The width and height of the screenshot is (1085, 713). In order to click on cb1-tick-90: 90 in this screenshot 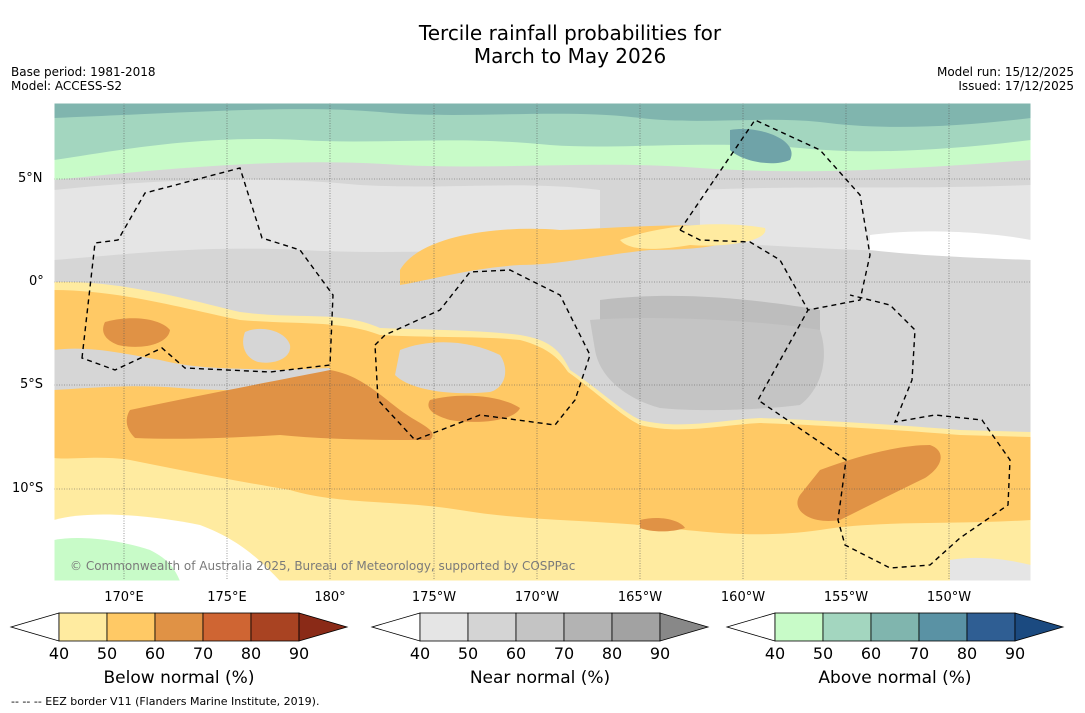, I will do `click(299, 653)`.